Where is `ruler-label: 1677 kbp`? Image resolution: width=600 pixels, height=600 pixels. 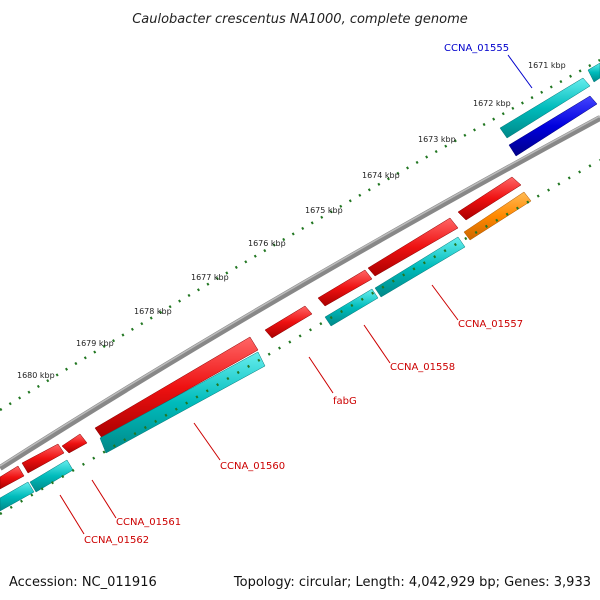
ruler-label: 1677 kbp is located at coordinates (210, 277).